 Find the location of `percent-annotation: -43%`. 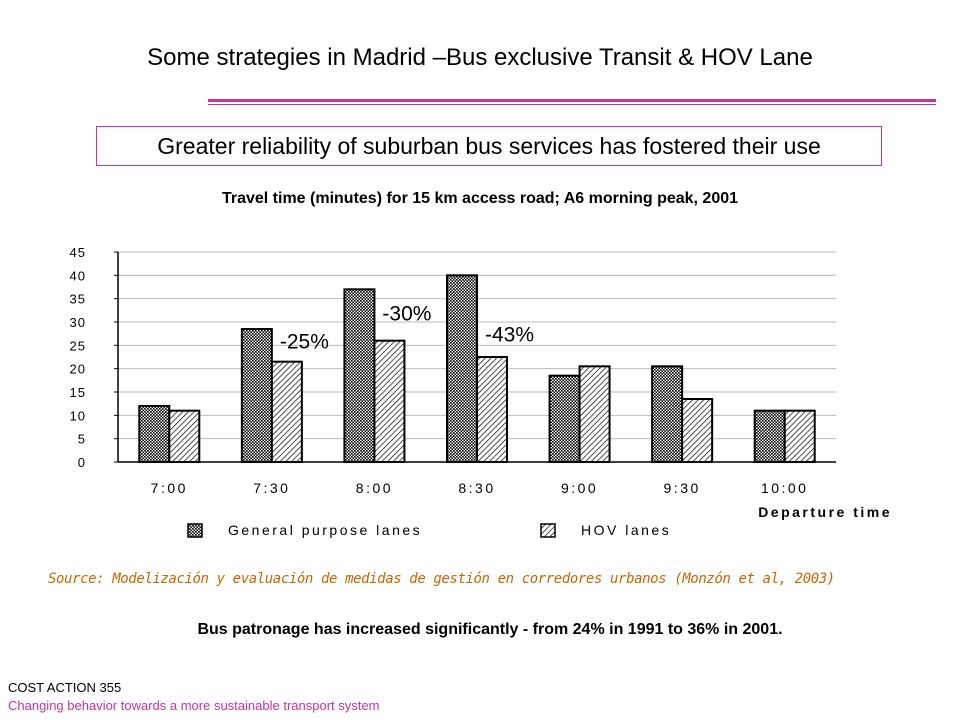

percent-annotation: -43% is located at coordinates (509, 335).